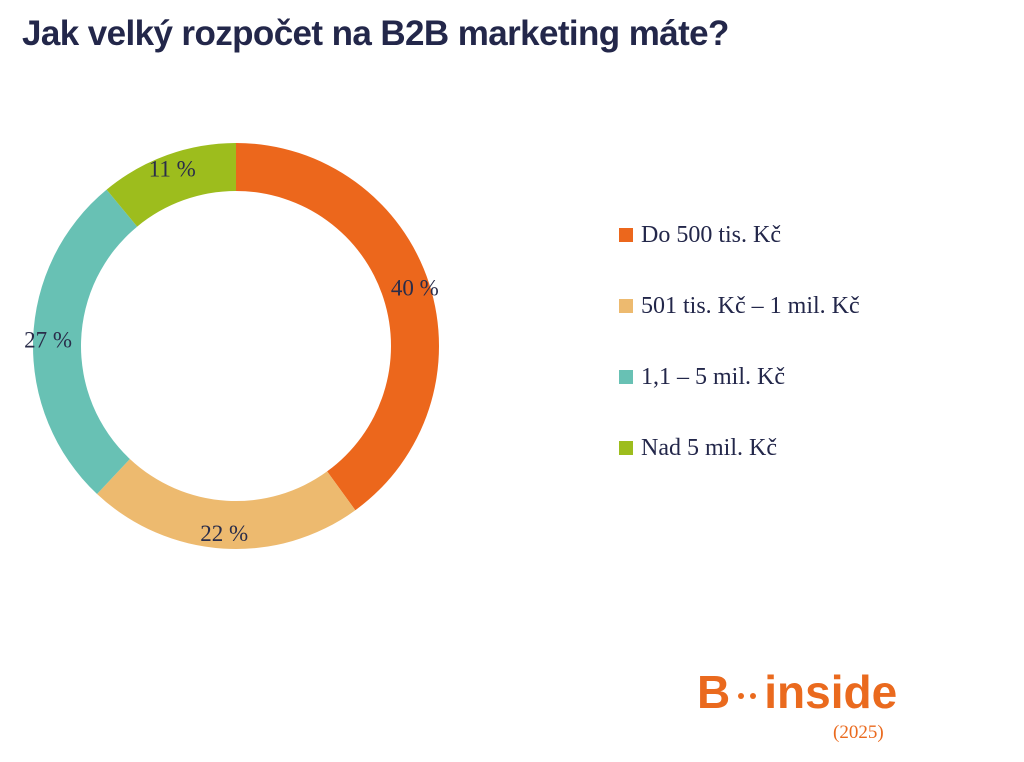  I want to click on data-label: 40 %, so click(415, 287).